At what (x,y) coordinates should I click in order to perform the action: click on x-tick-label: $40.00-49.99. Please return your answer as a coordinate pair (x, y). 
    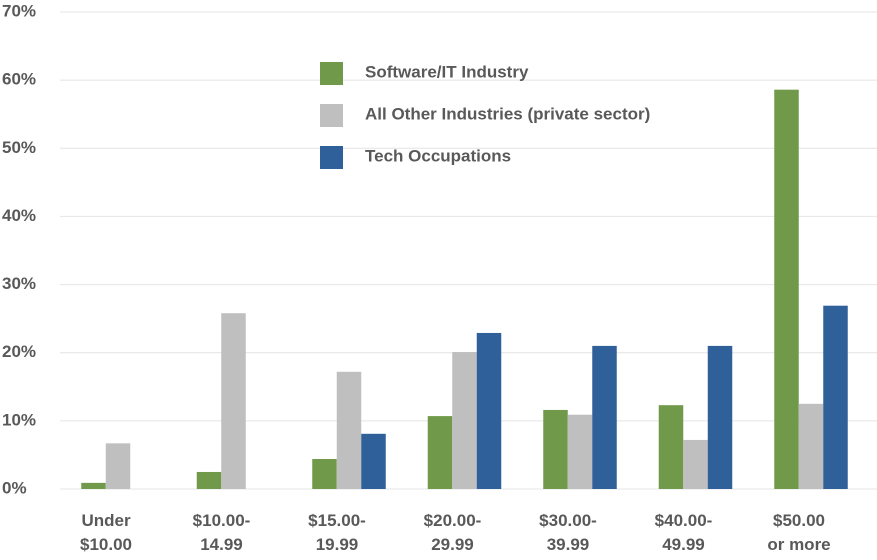
    Looking at the image, I should click on (684, 532).